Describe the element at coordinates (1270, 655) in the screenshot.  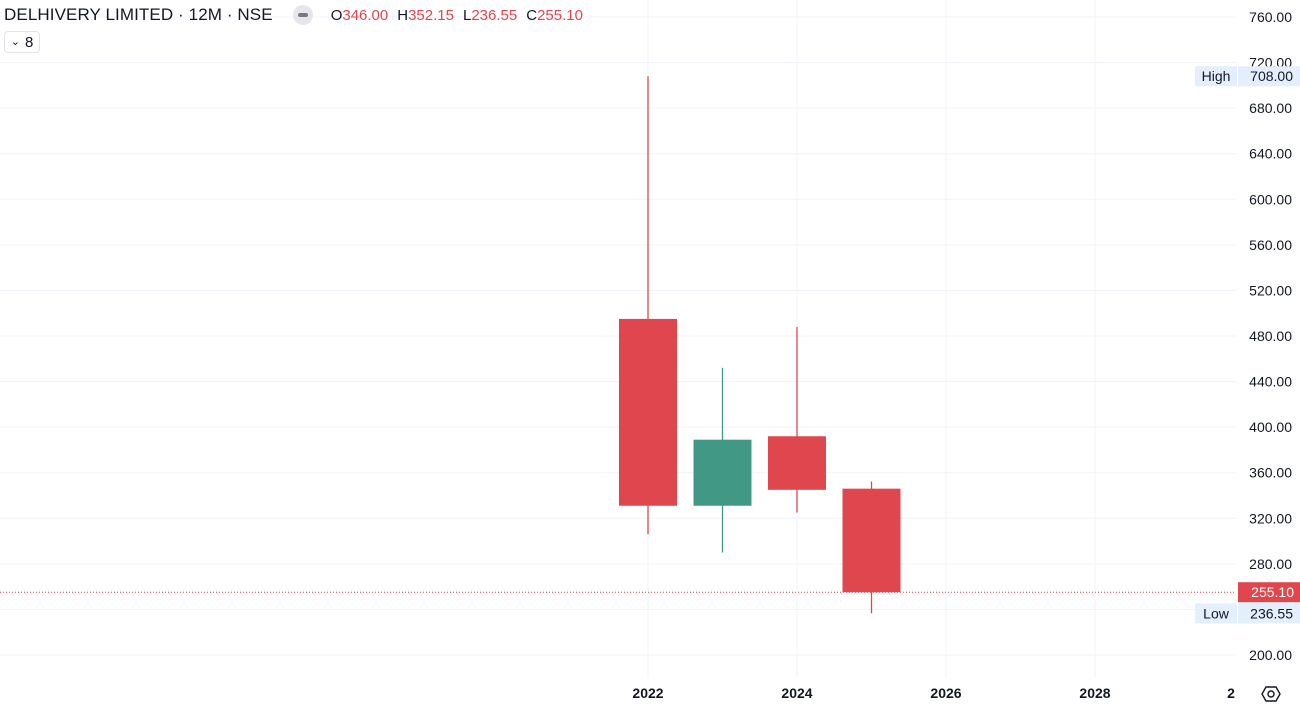
I see `price-tick-label: 200.00` at that location.